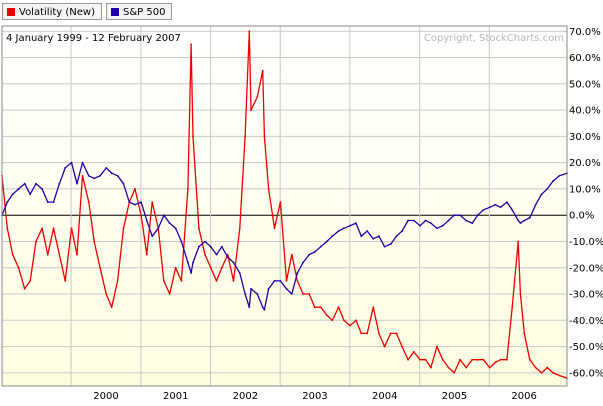  What do you see at coordinates (523, 396) in the screenshot?
I see `x-tick-label: 2006` at bounding box center [523, 396].